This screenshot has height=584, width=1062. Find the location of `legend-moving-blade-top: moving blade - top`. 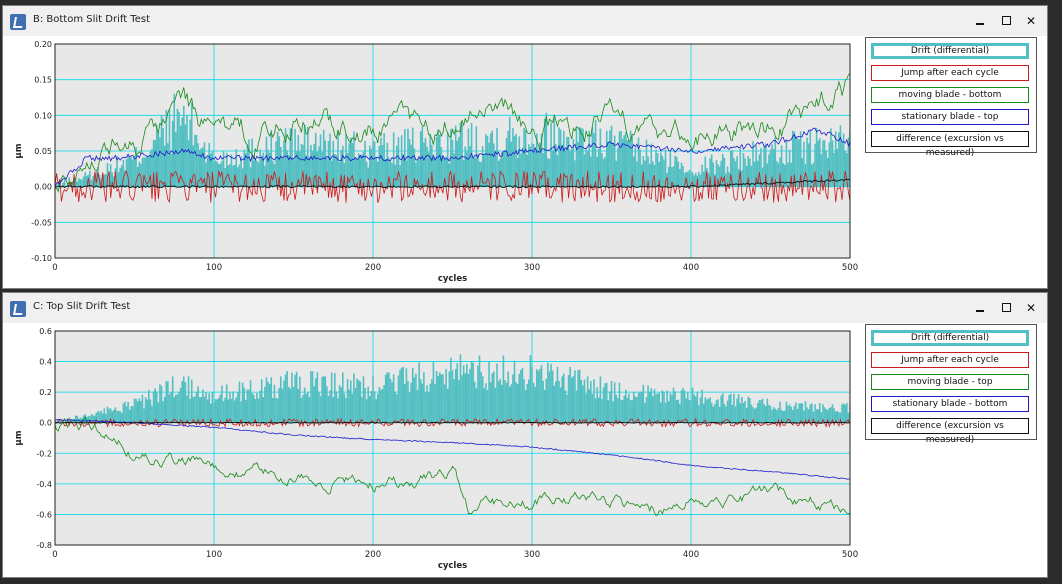

legend-moving-blade-top: moving blade - top is located at coordinates (950, 382).